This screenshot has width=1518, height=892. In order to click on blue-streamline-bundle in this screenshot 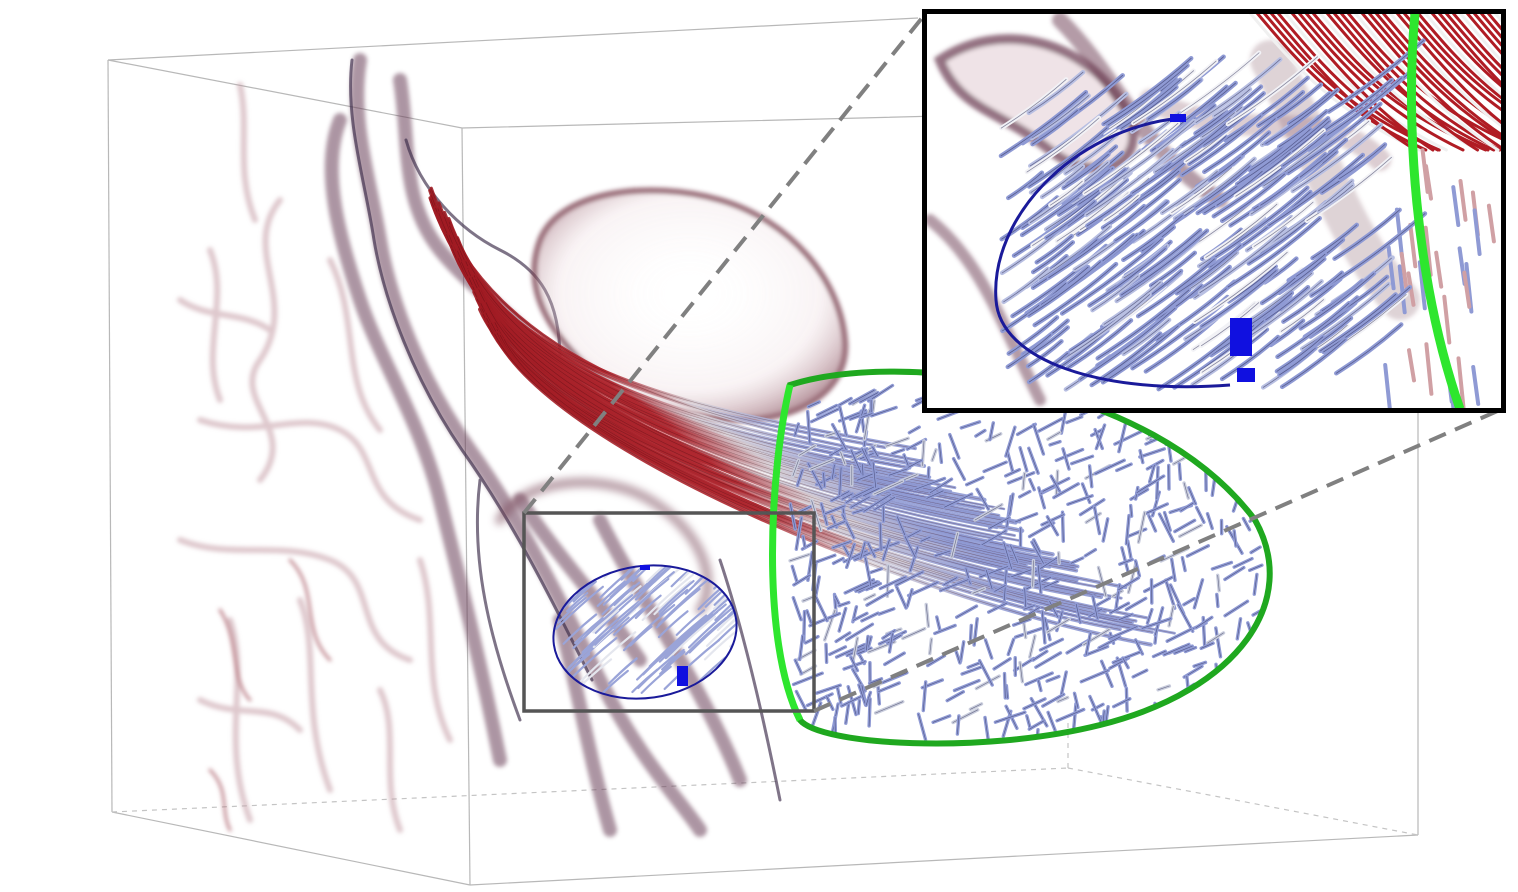, I will do `click(1029, 563)`.